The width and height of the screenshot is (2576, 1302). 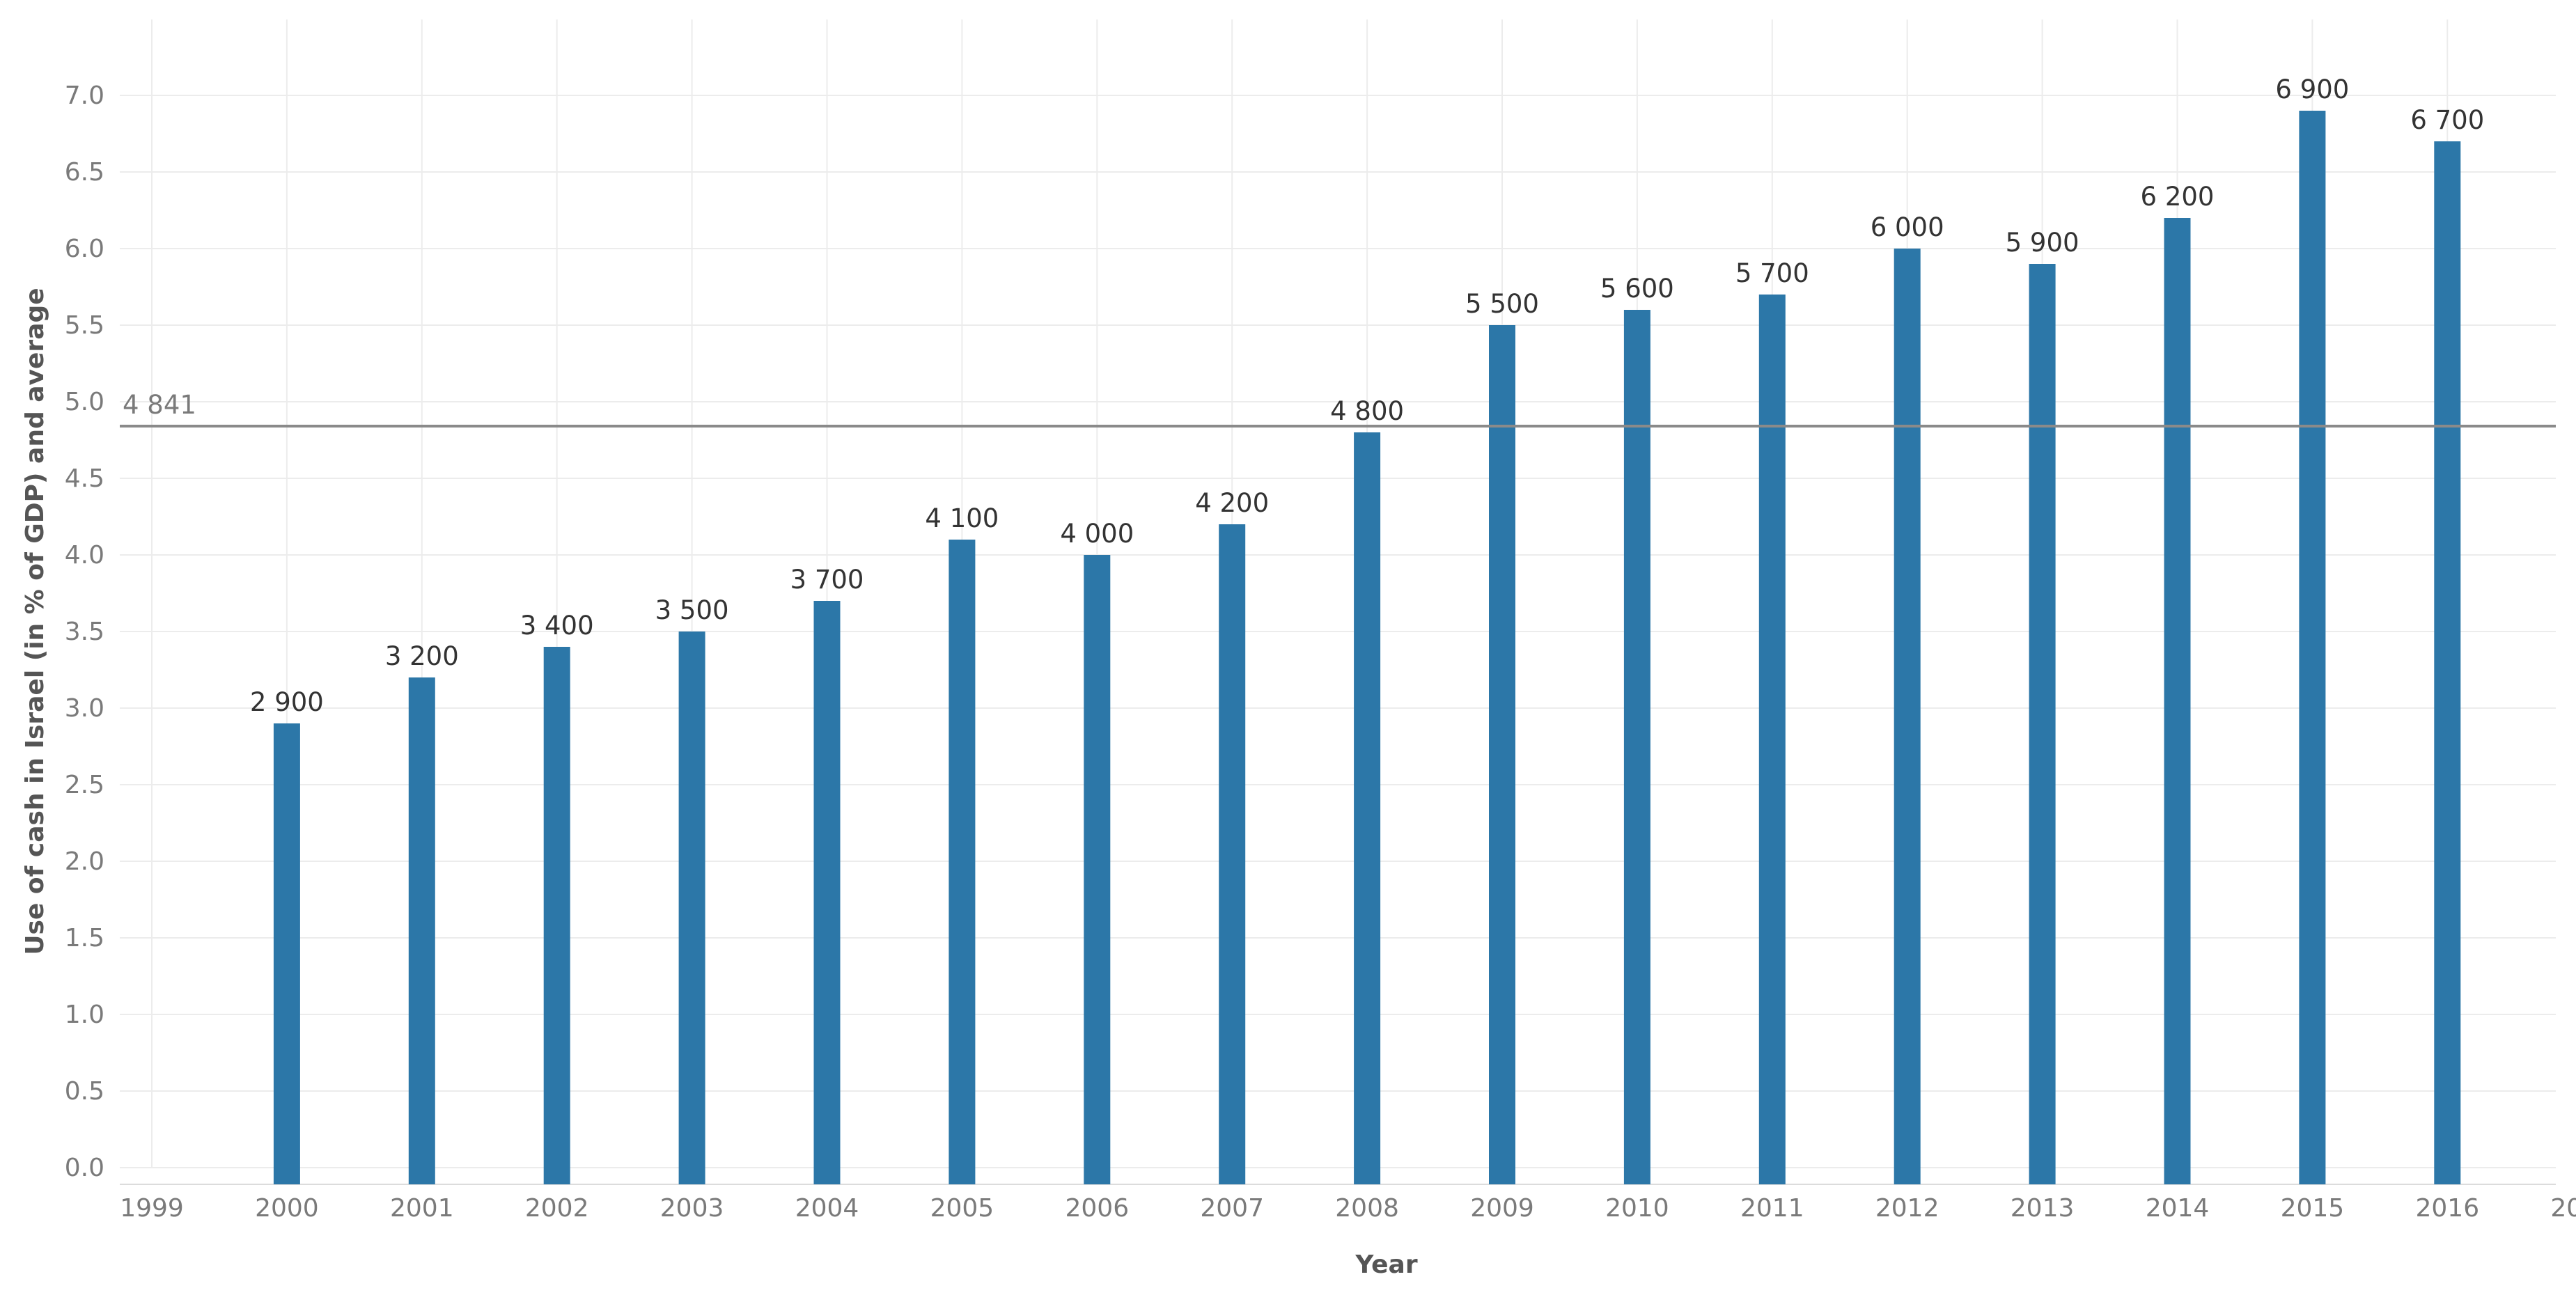 What do you see at coordinates (1908, 227) in the screenshot?
I see `data-label-2012: 6 000` at bounding box center [1908, 227].